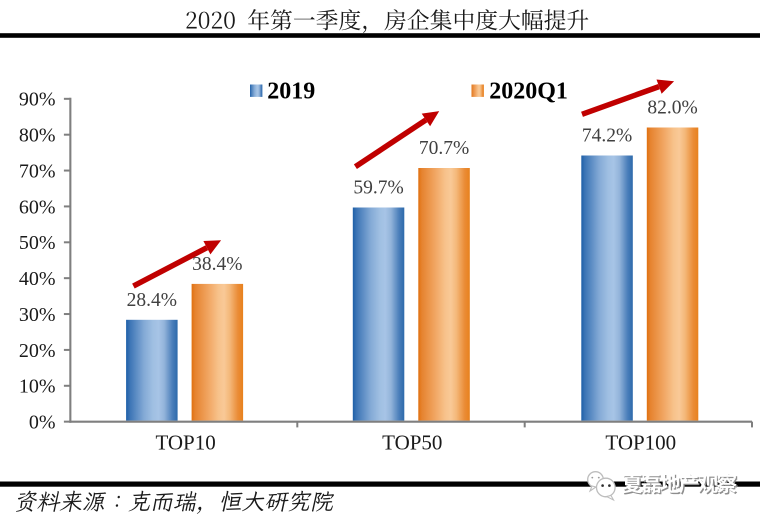 Image resolution: width=760 pixels, height=519 pixels. I want to click on svg-text: 0%, so click(42, 423).